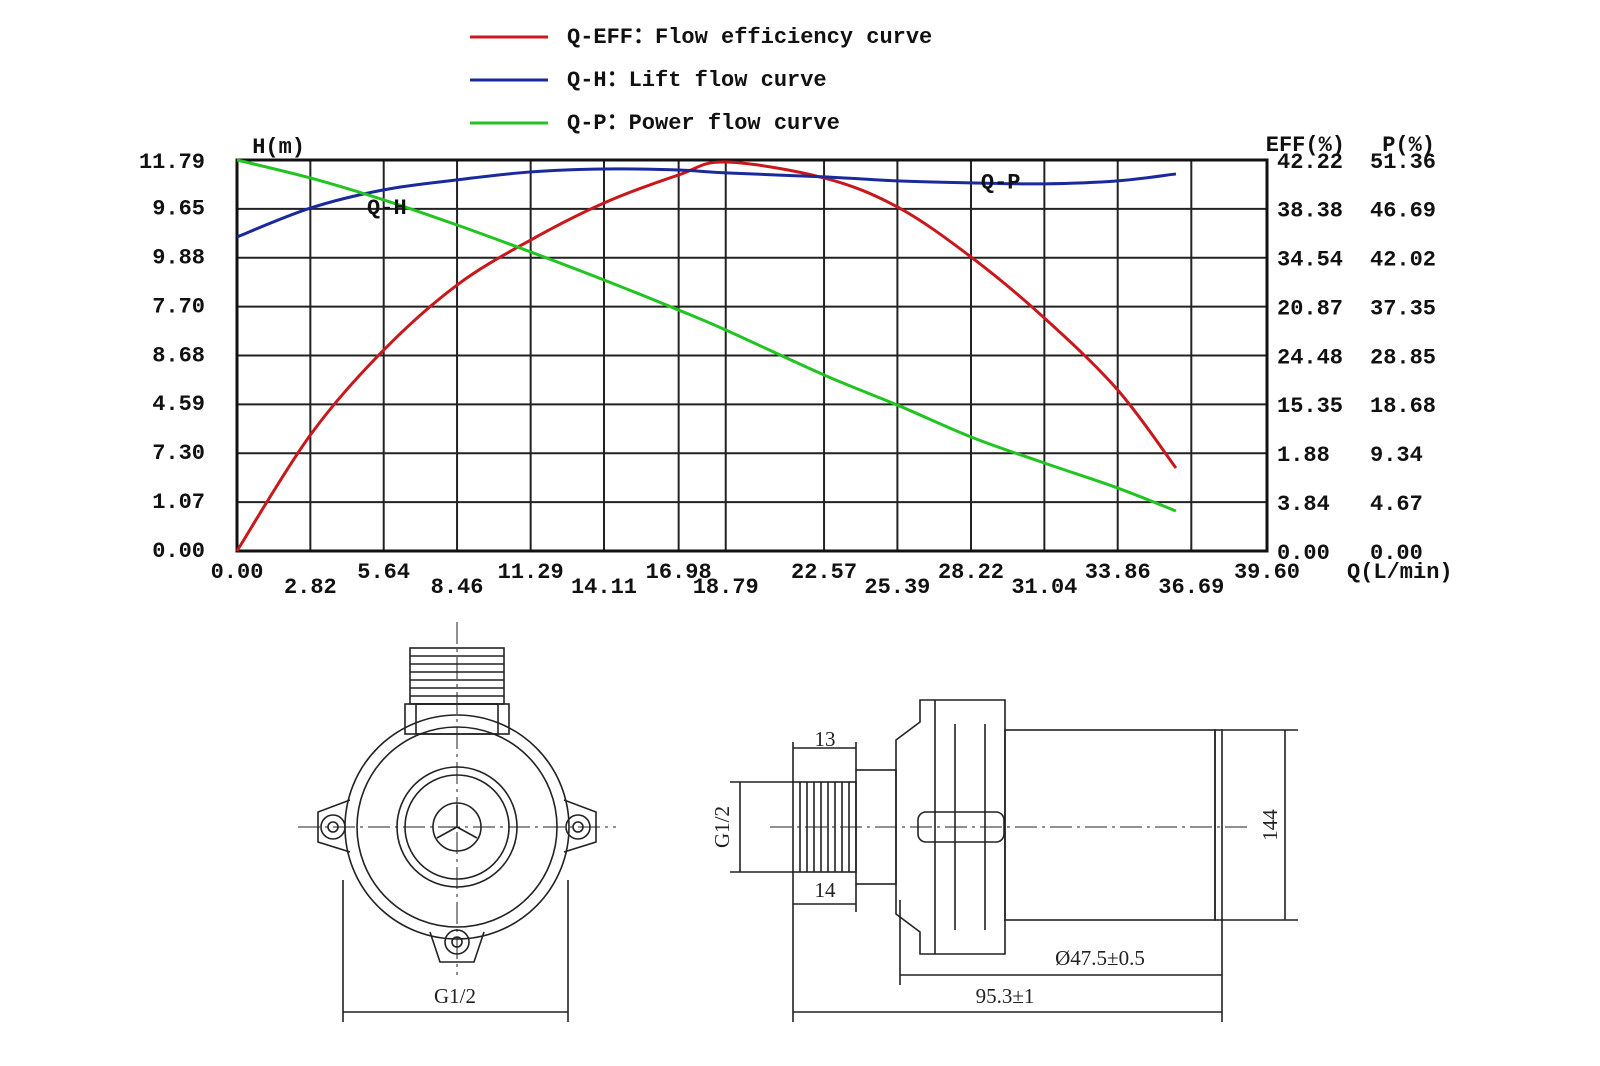 Image resolution: width=1600 pixels, height=1066 pixels. I want to click on x-tick-label: 36.69, so click(1191, 587).